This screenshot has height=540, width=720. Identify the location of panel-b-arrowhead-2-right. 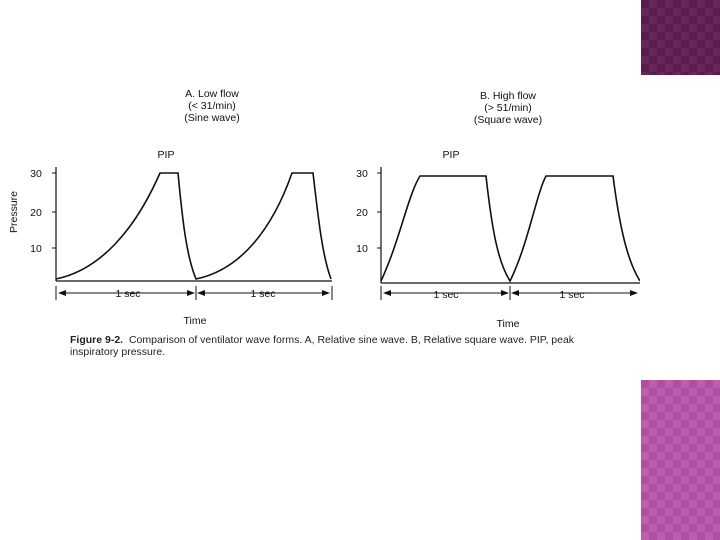
(634, 293).